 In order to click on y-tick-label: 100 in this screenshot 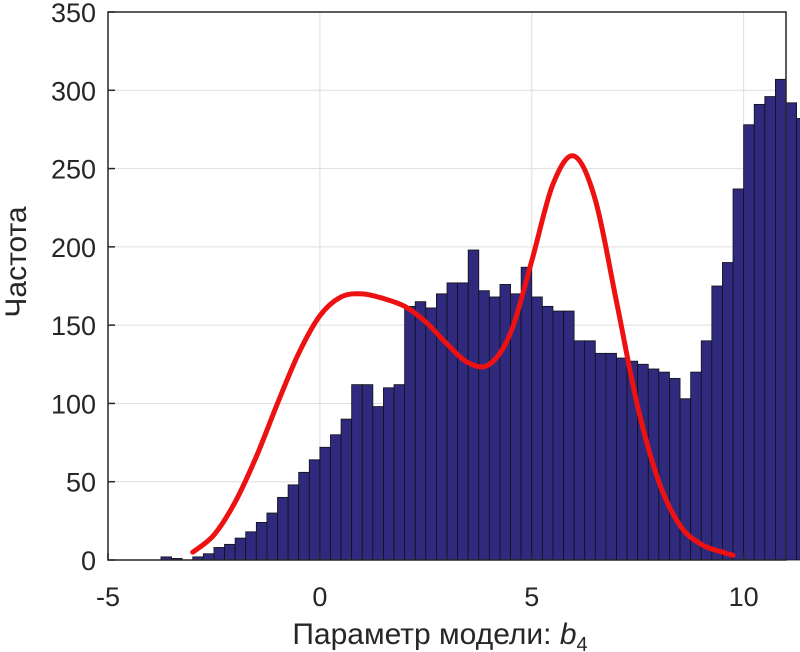, I will do `click(73, 404)`.